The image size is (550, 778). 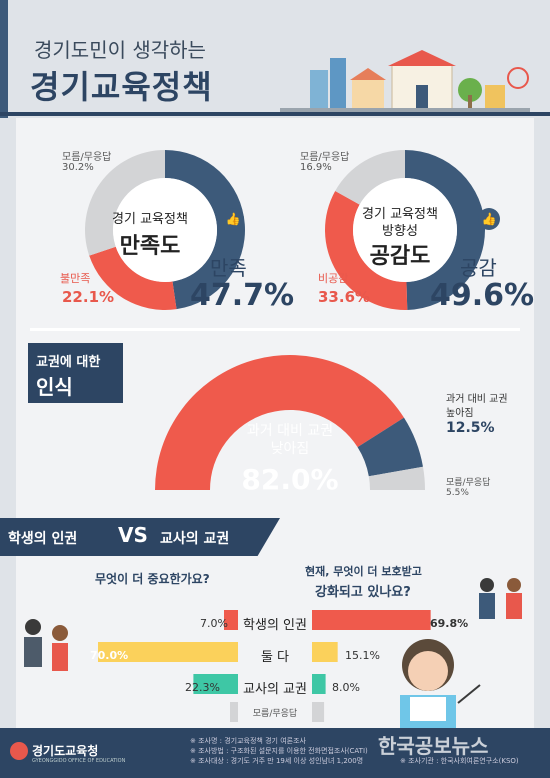 I want to click on slice-disagree, so click(x=366, y=250).